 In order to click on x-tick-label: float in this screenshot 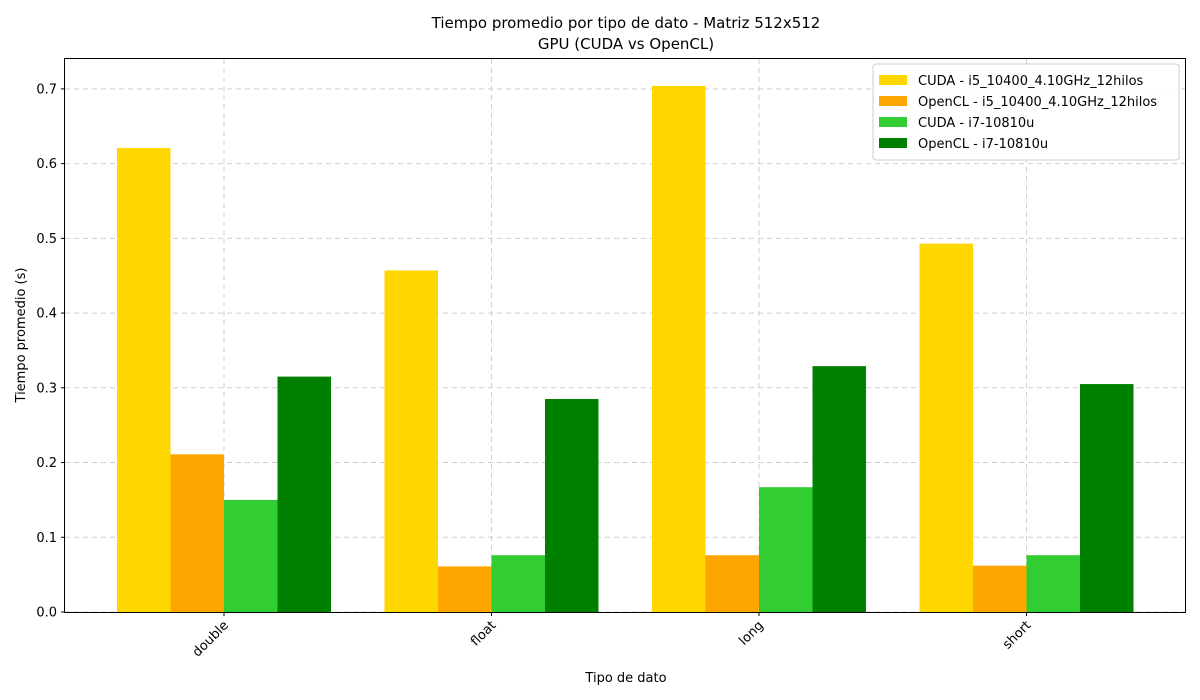, I will do `click(483, 633)`.